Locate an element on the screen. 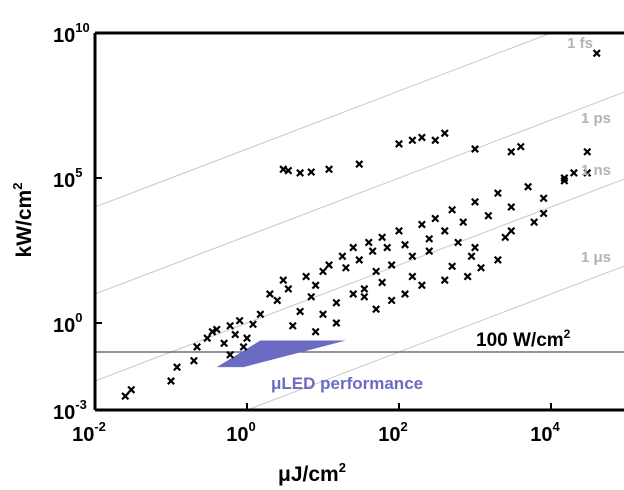 This screenshot has height=490, width=624. reference-line-label-text: 100 W/cm is located at coordinates (520, 340).